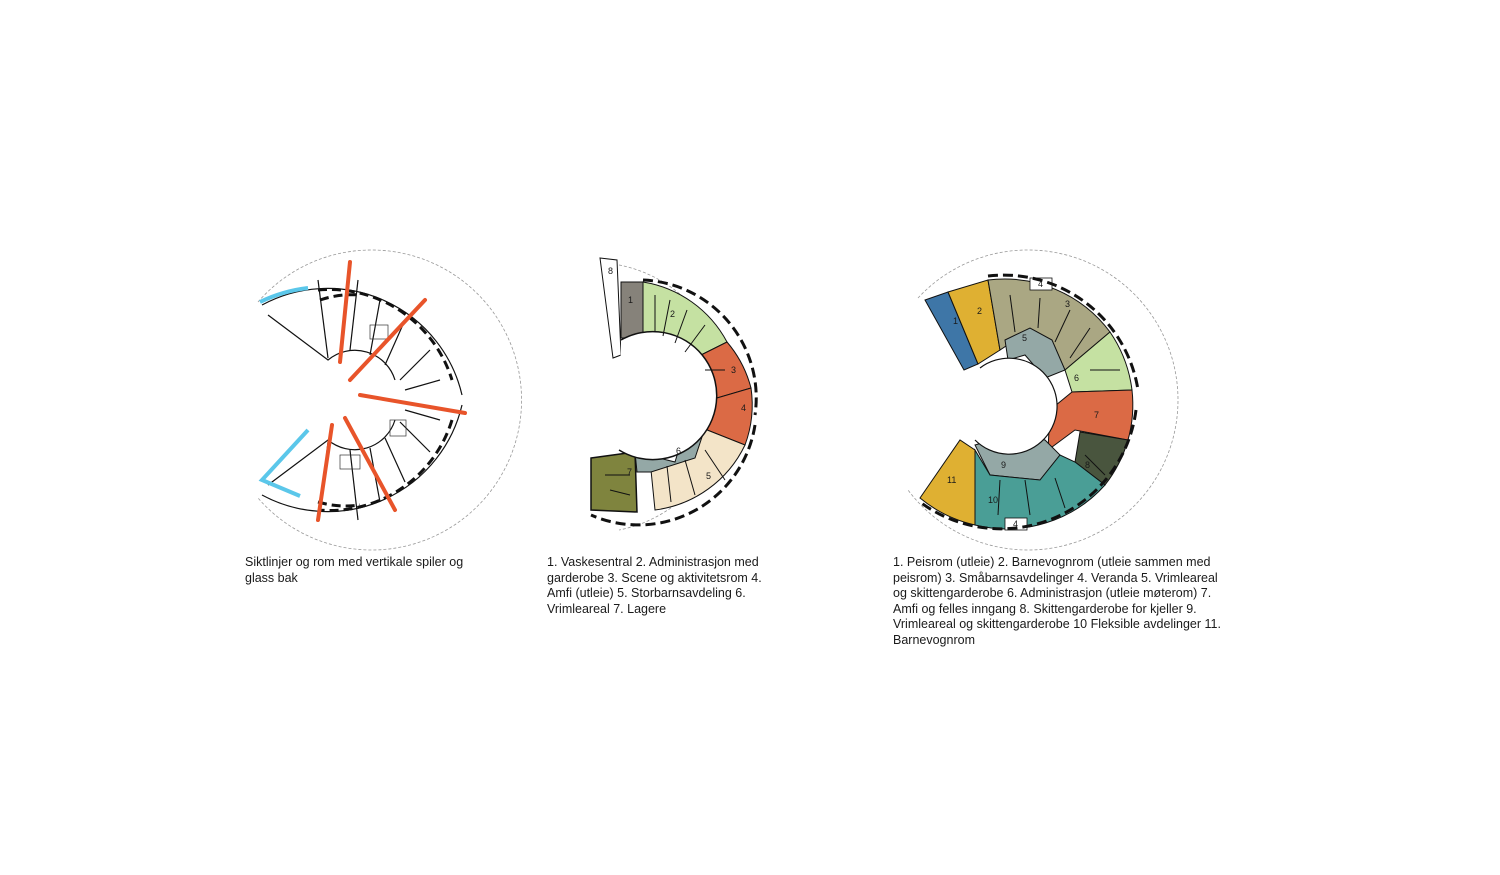 The image size is (1500, 875). What do you see at coordinates (1096, 415) in the screenshot?
I see `plan3-label-7: 7` at bounding box center [1096, 415].